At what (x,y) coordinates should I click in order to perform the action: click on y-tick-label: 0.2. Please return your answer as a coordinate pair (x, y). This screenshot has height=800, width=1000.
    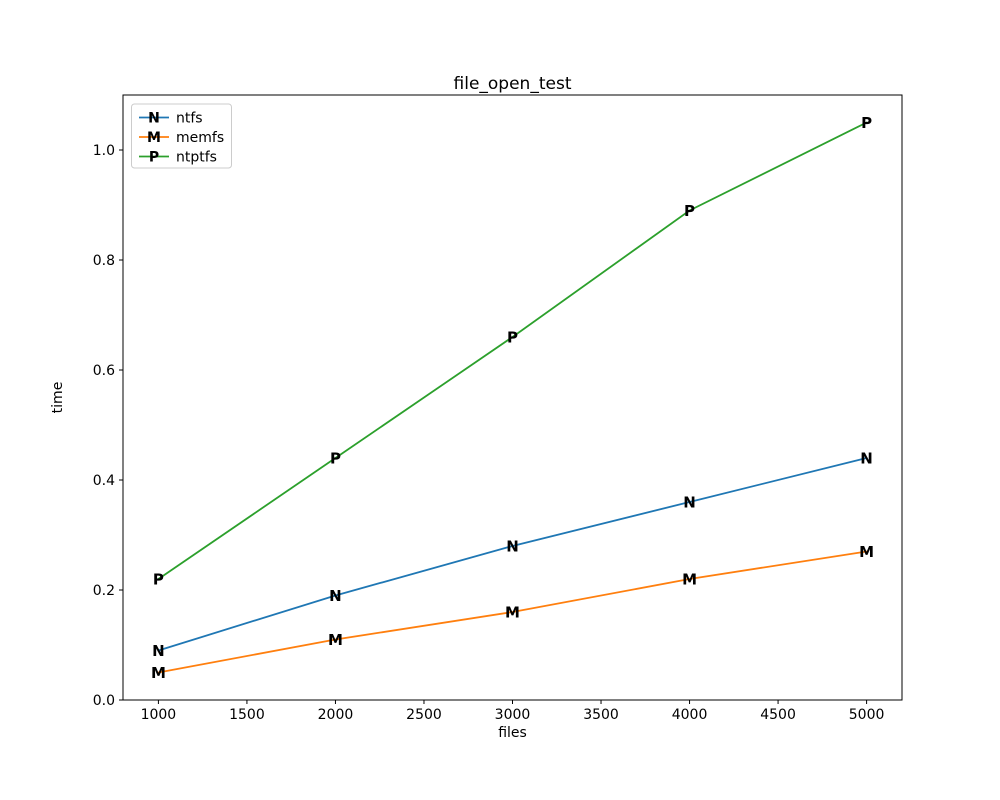
    Looking at the image, I should click on (104, 591).